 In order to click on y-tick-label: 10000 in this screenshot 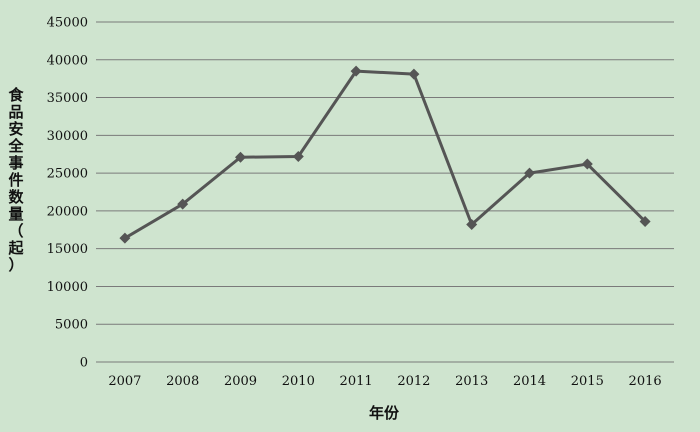, I will do `click(67, 287)`.